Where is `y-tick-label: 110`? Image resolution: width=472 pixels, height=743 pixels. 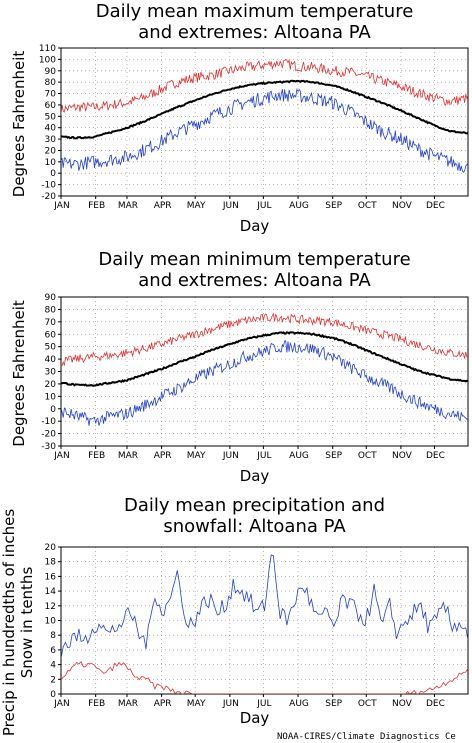 y-tick-label: 110 is located at coordinates (47, 49).